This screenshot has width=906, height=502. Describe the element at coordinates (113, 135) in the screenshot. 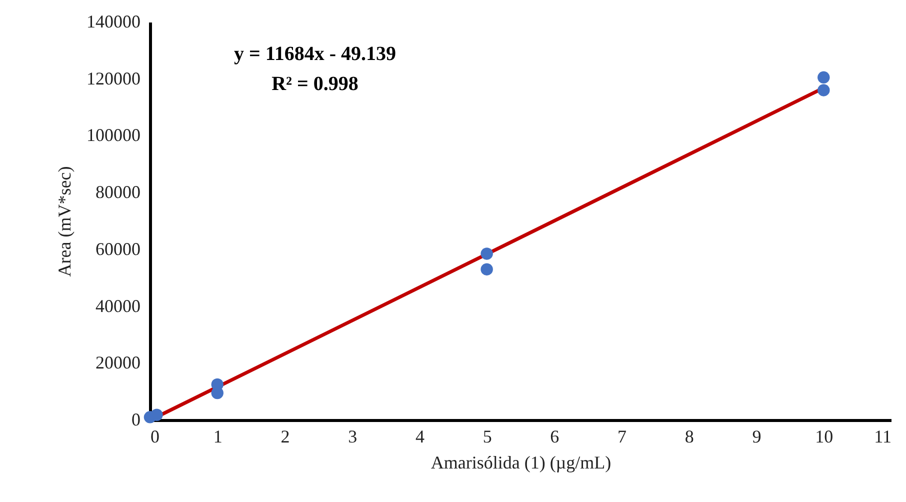

I see `y-tick-label: 100000` at that location.